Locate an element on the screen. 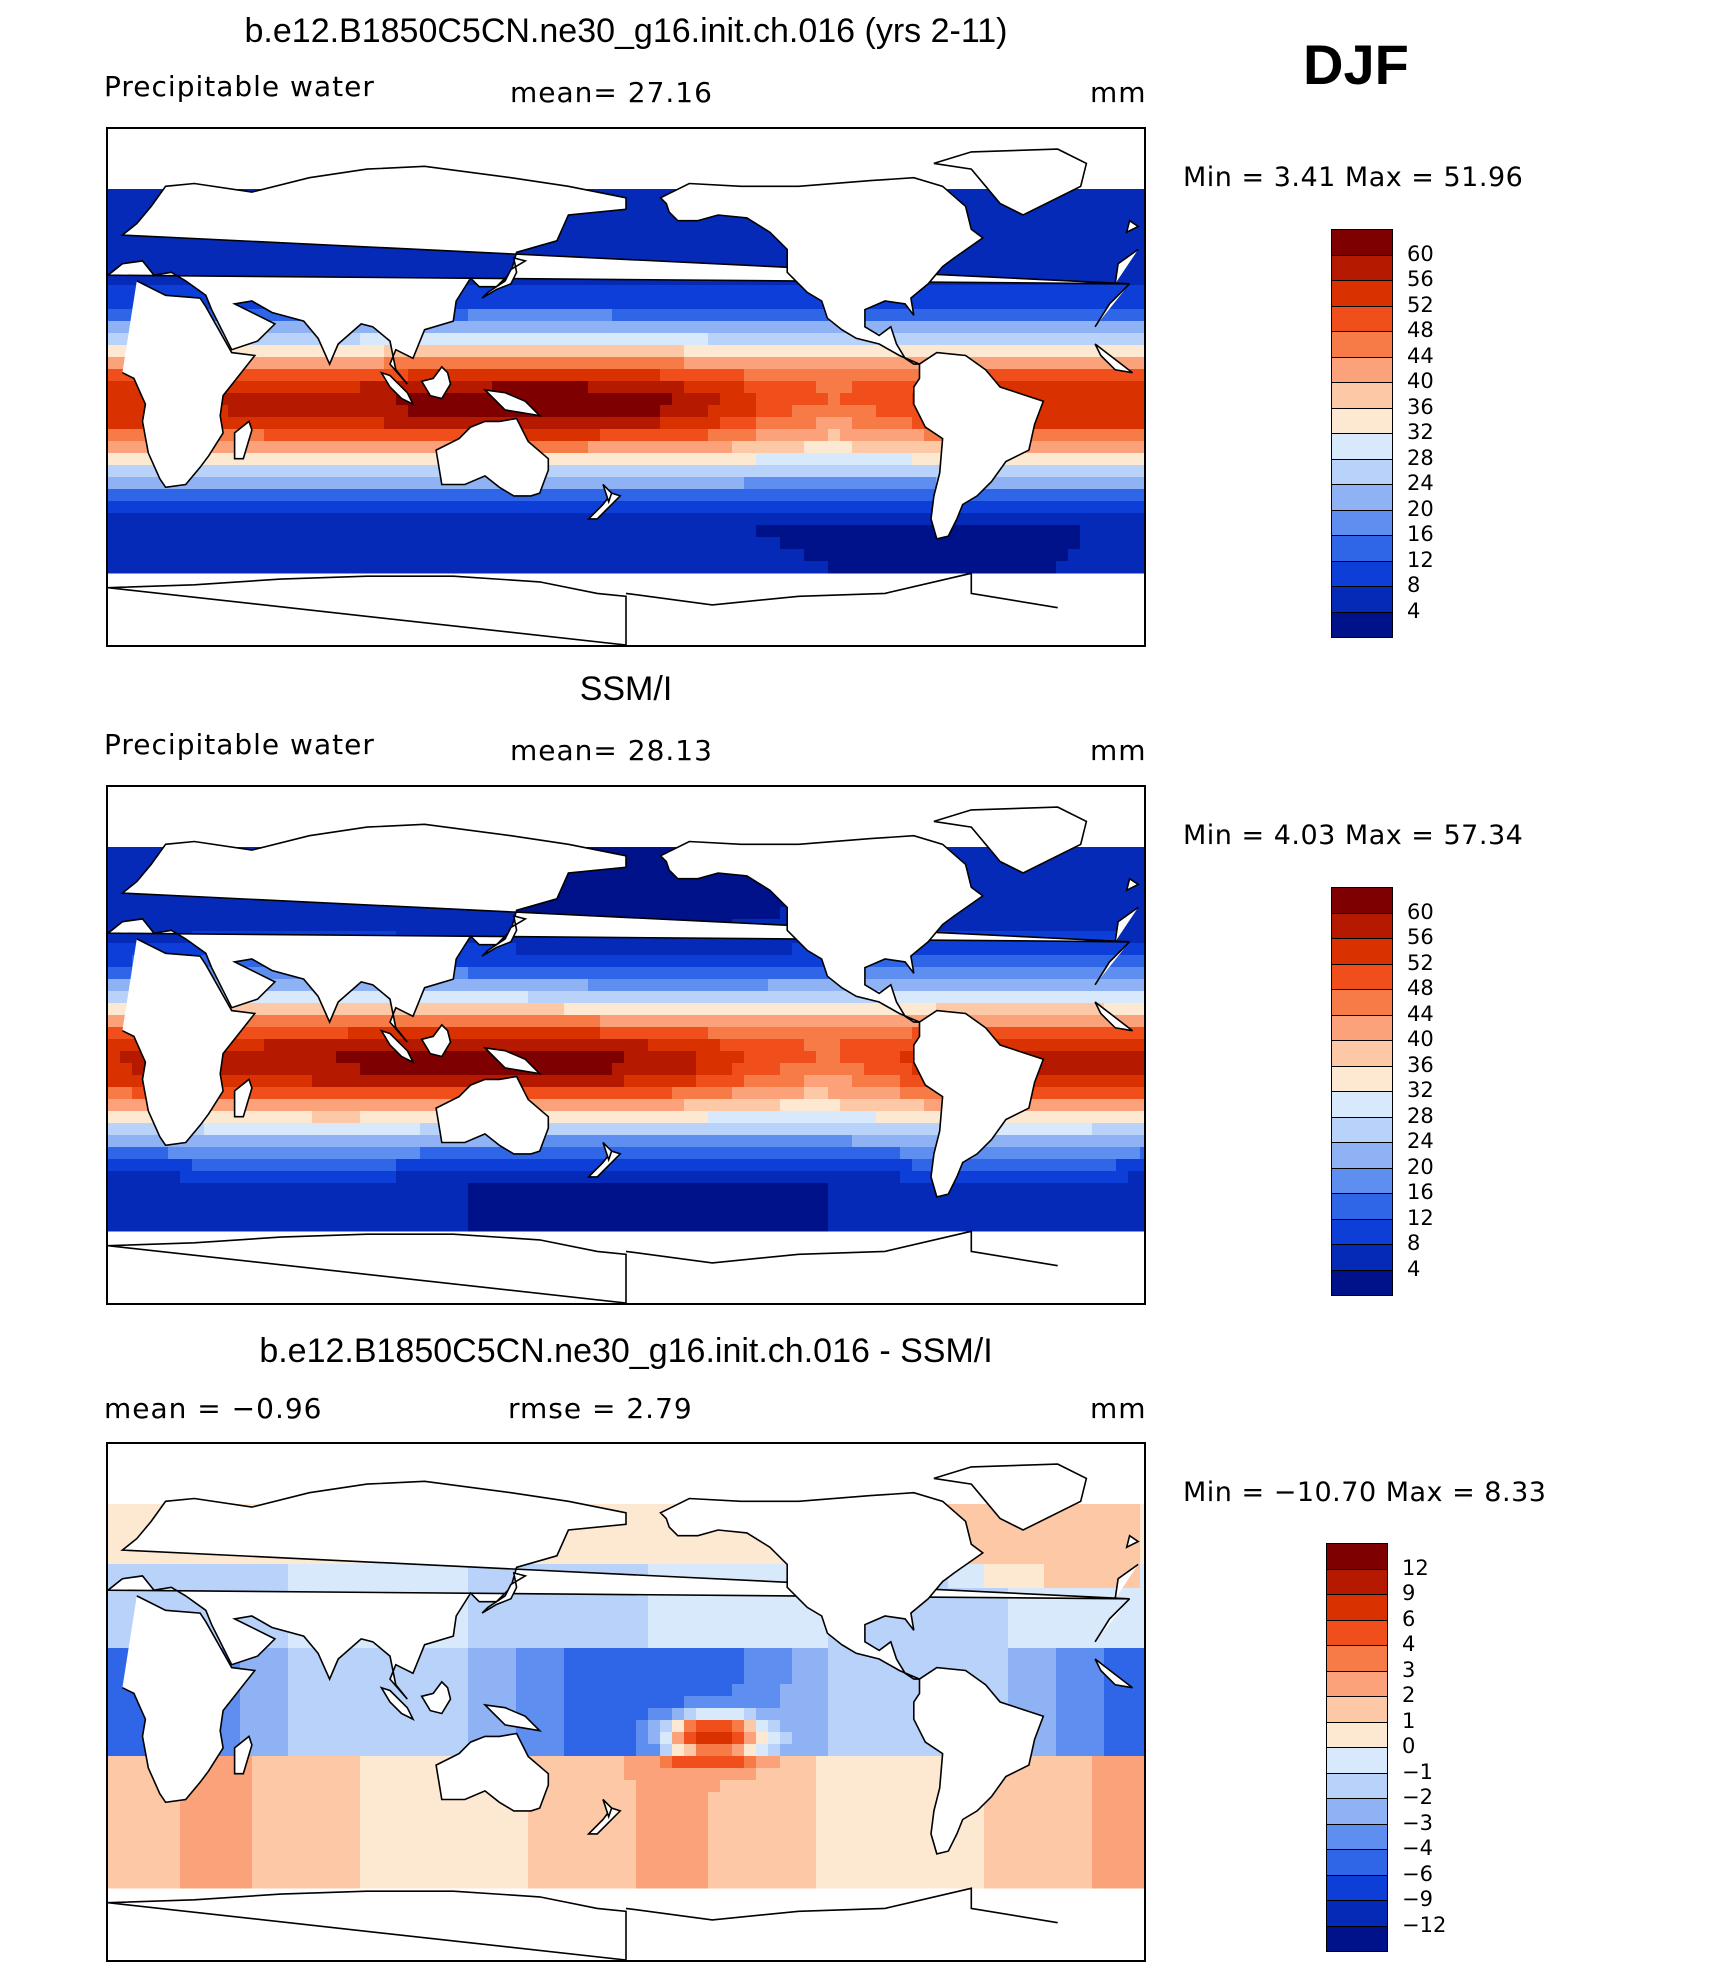 The image size is (1710, 1986). colorbar-label: 24 is located at coordinates (1420, 1141).